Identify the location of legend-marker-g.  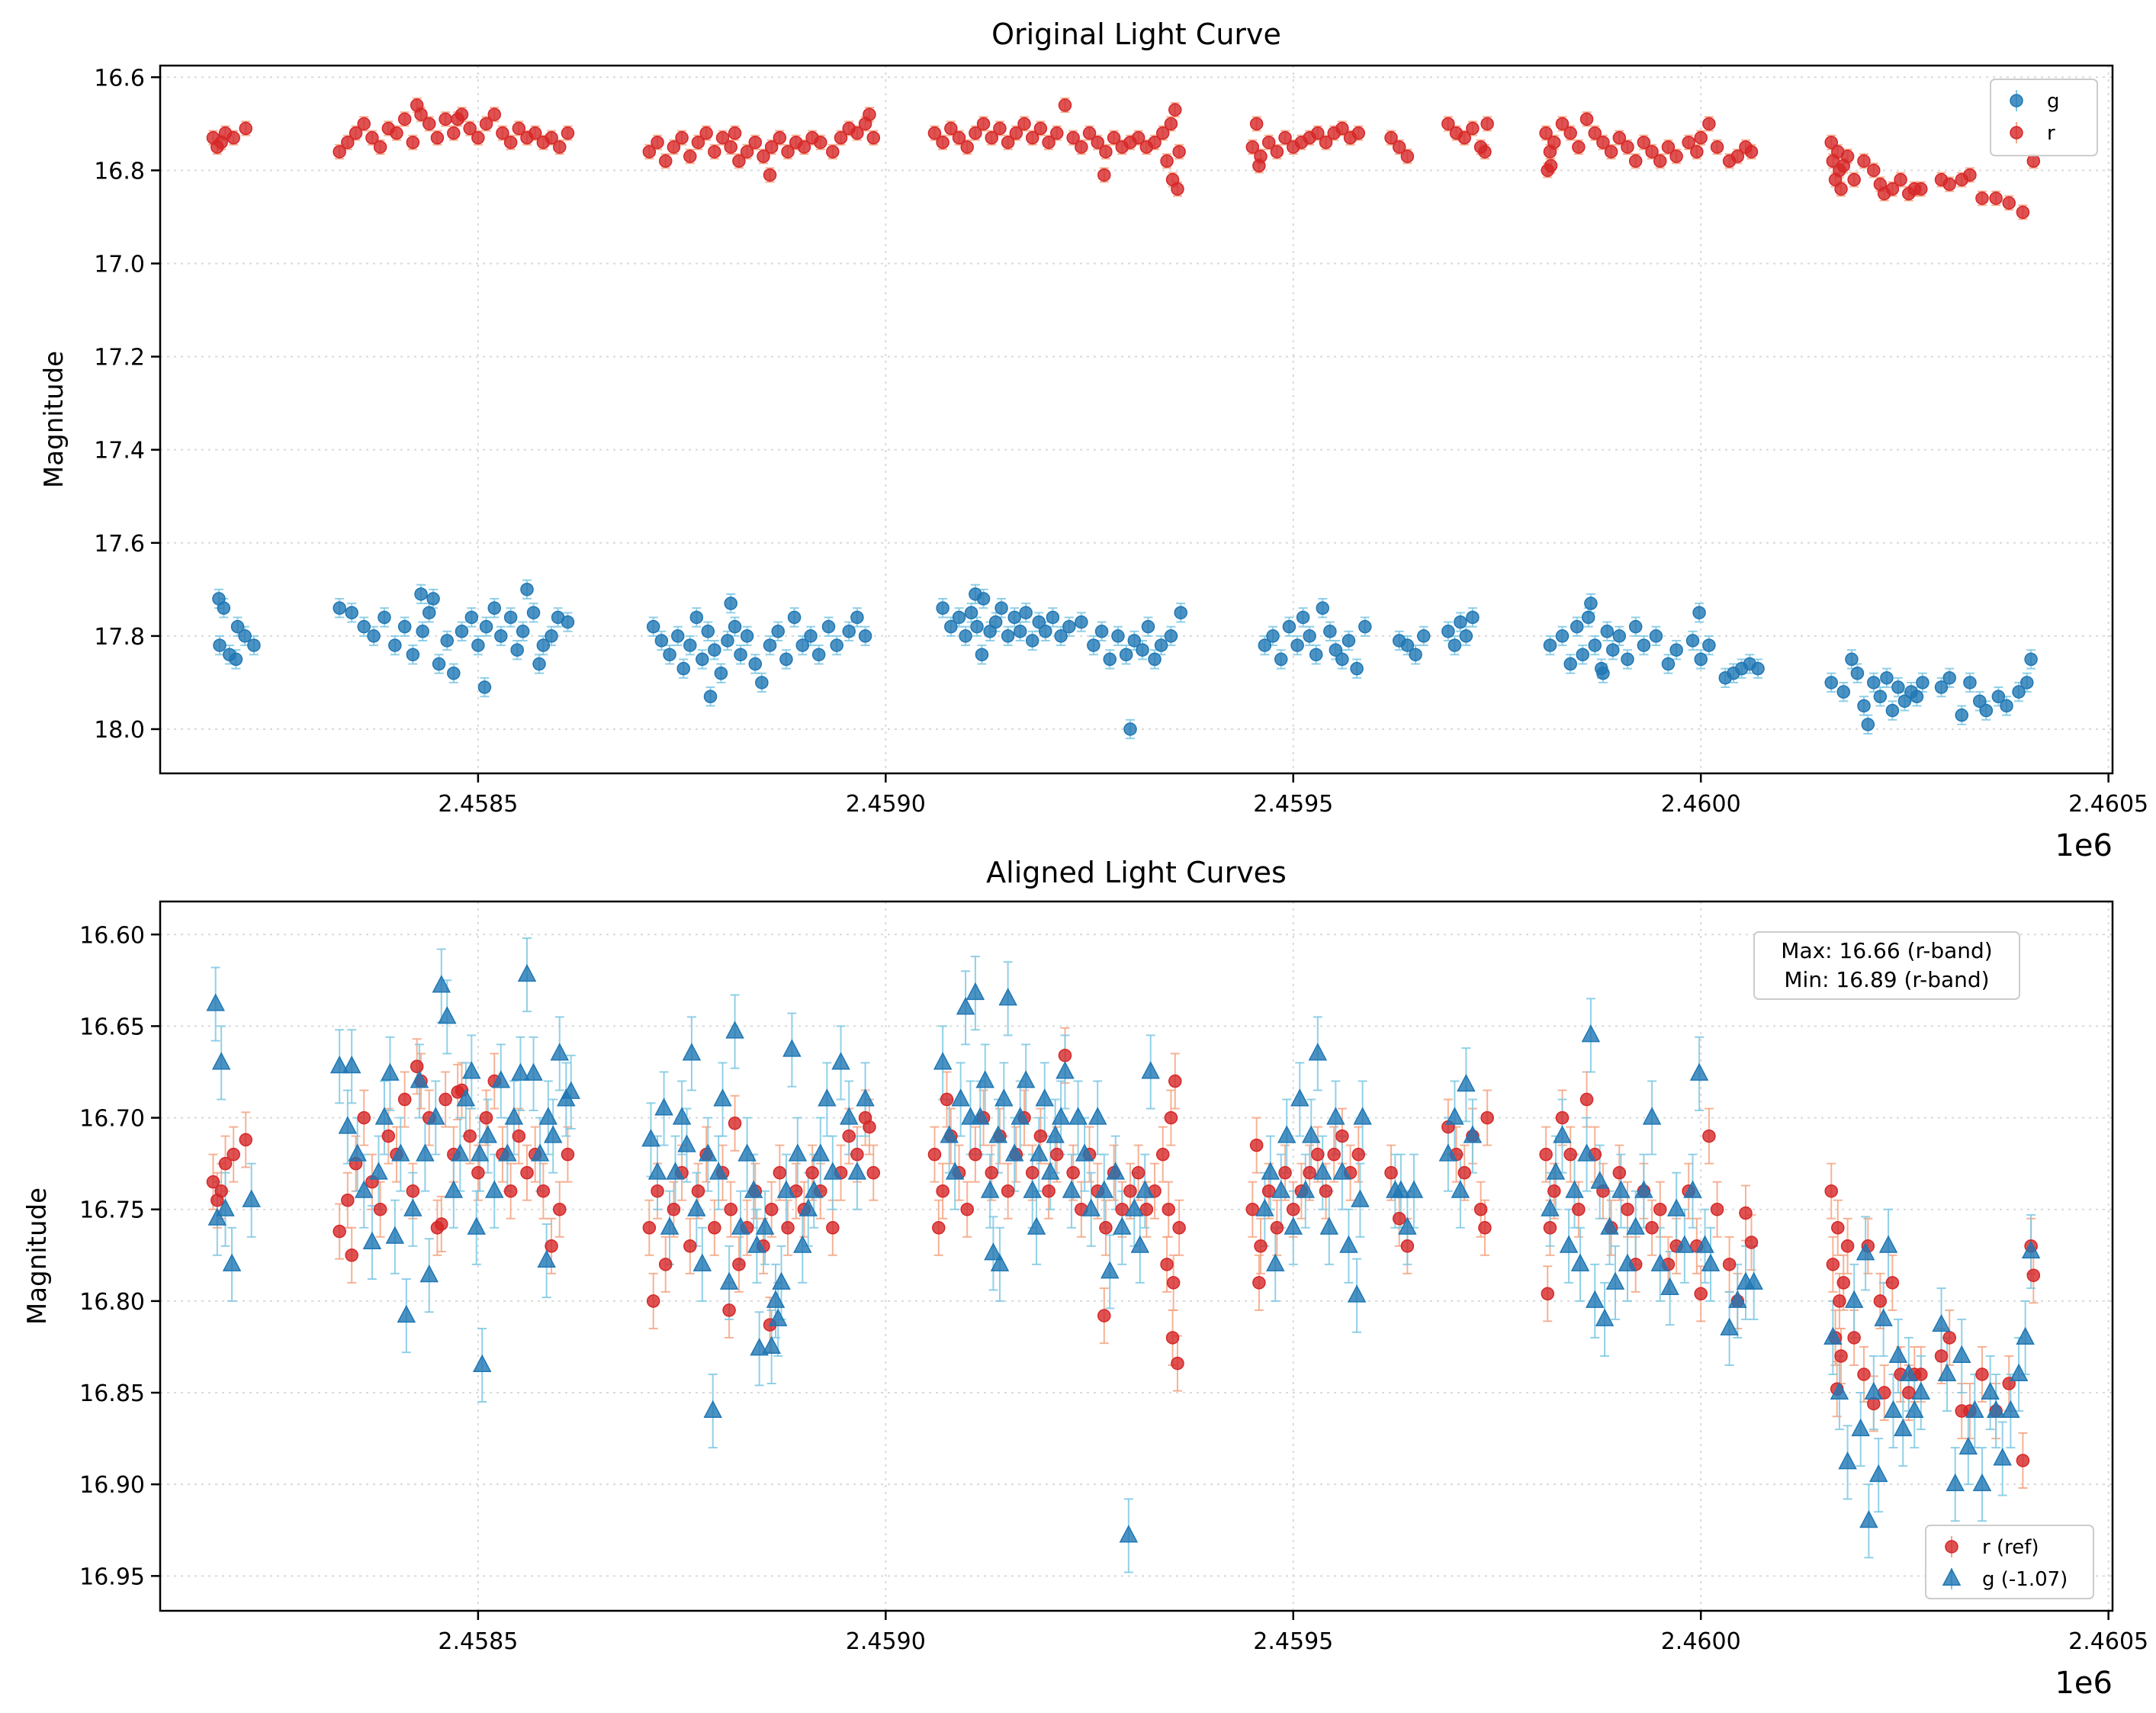
(2016, 101).